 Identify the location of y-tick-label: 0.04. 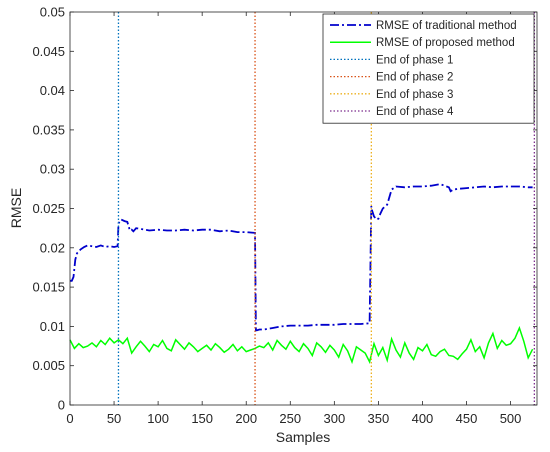
(52, 90).